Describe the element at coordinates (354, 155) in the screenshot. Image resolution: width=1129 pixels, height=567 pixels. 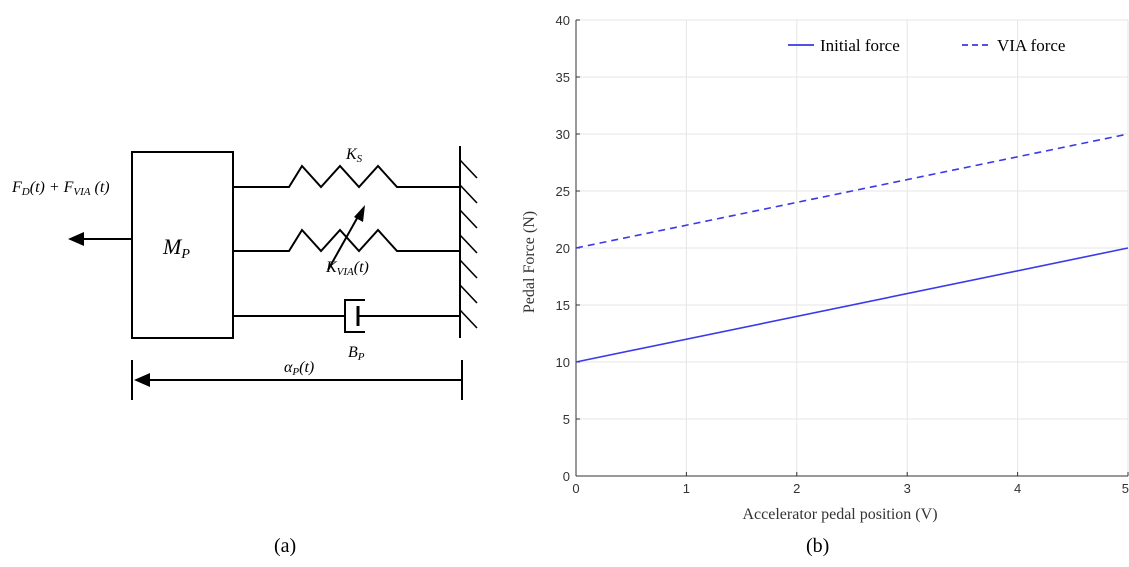
I see `spring-ks-label: KS` at that location.